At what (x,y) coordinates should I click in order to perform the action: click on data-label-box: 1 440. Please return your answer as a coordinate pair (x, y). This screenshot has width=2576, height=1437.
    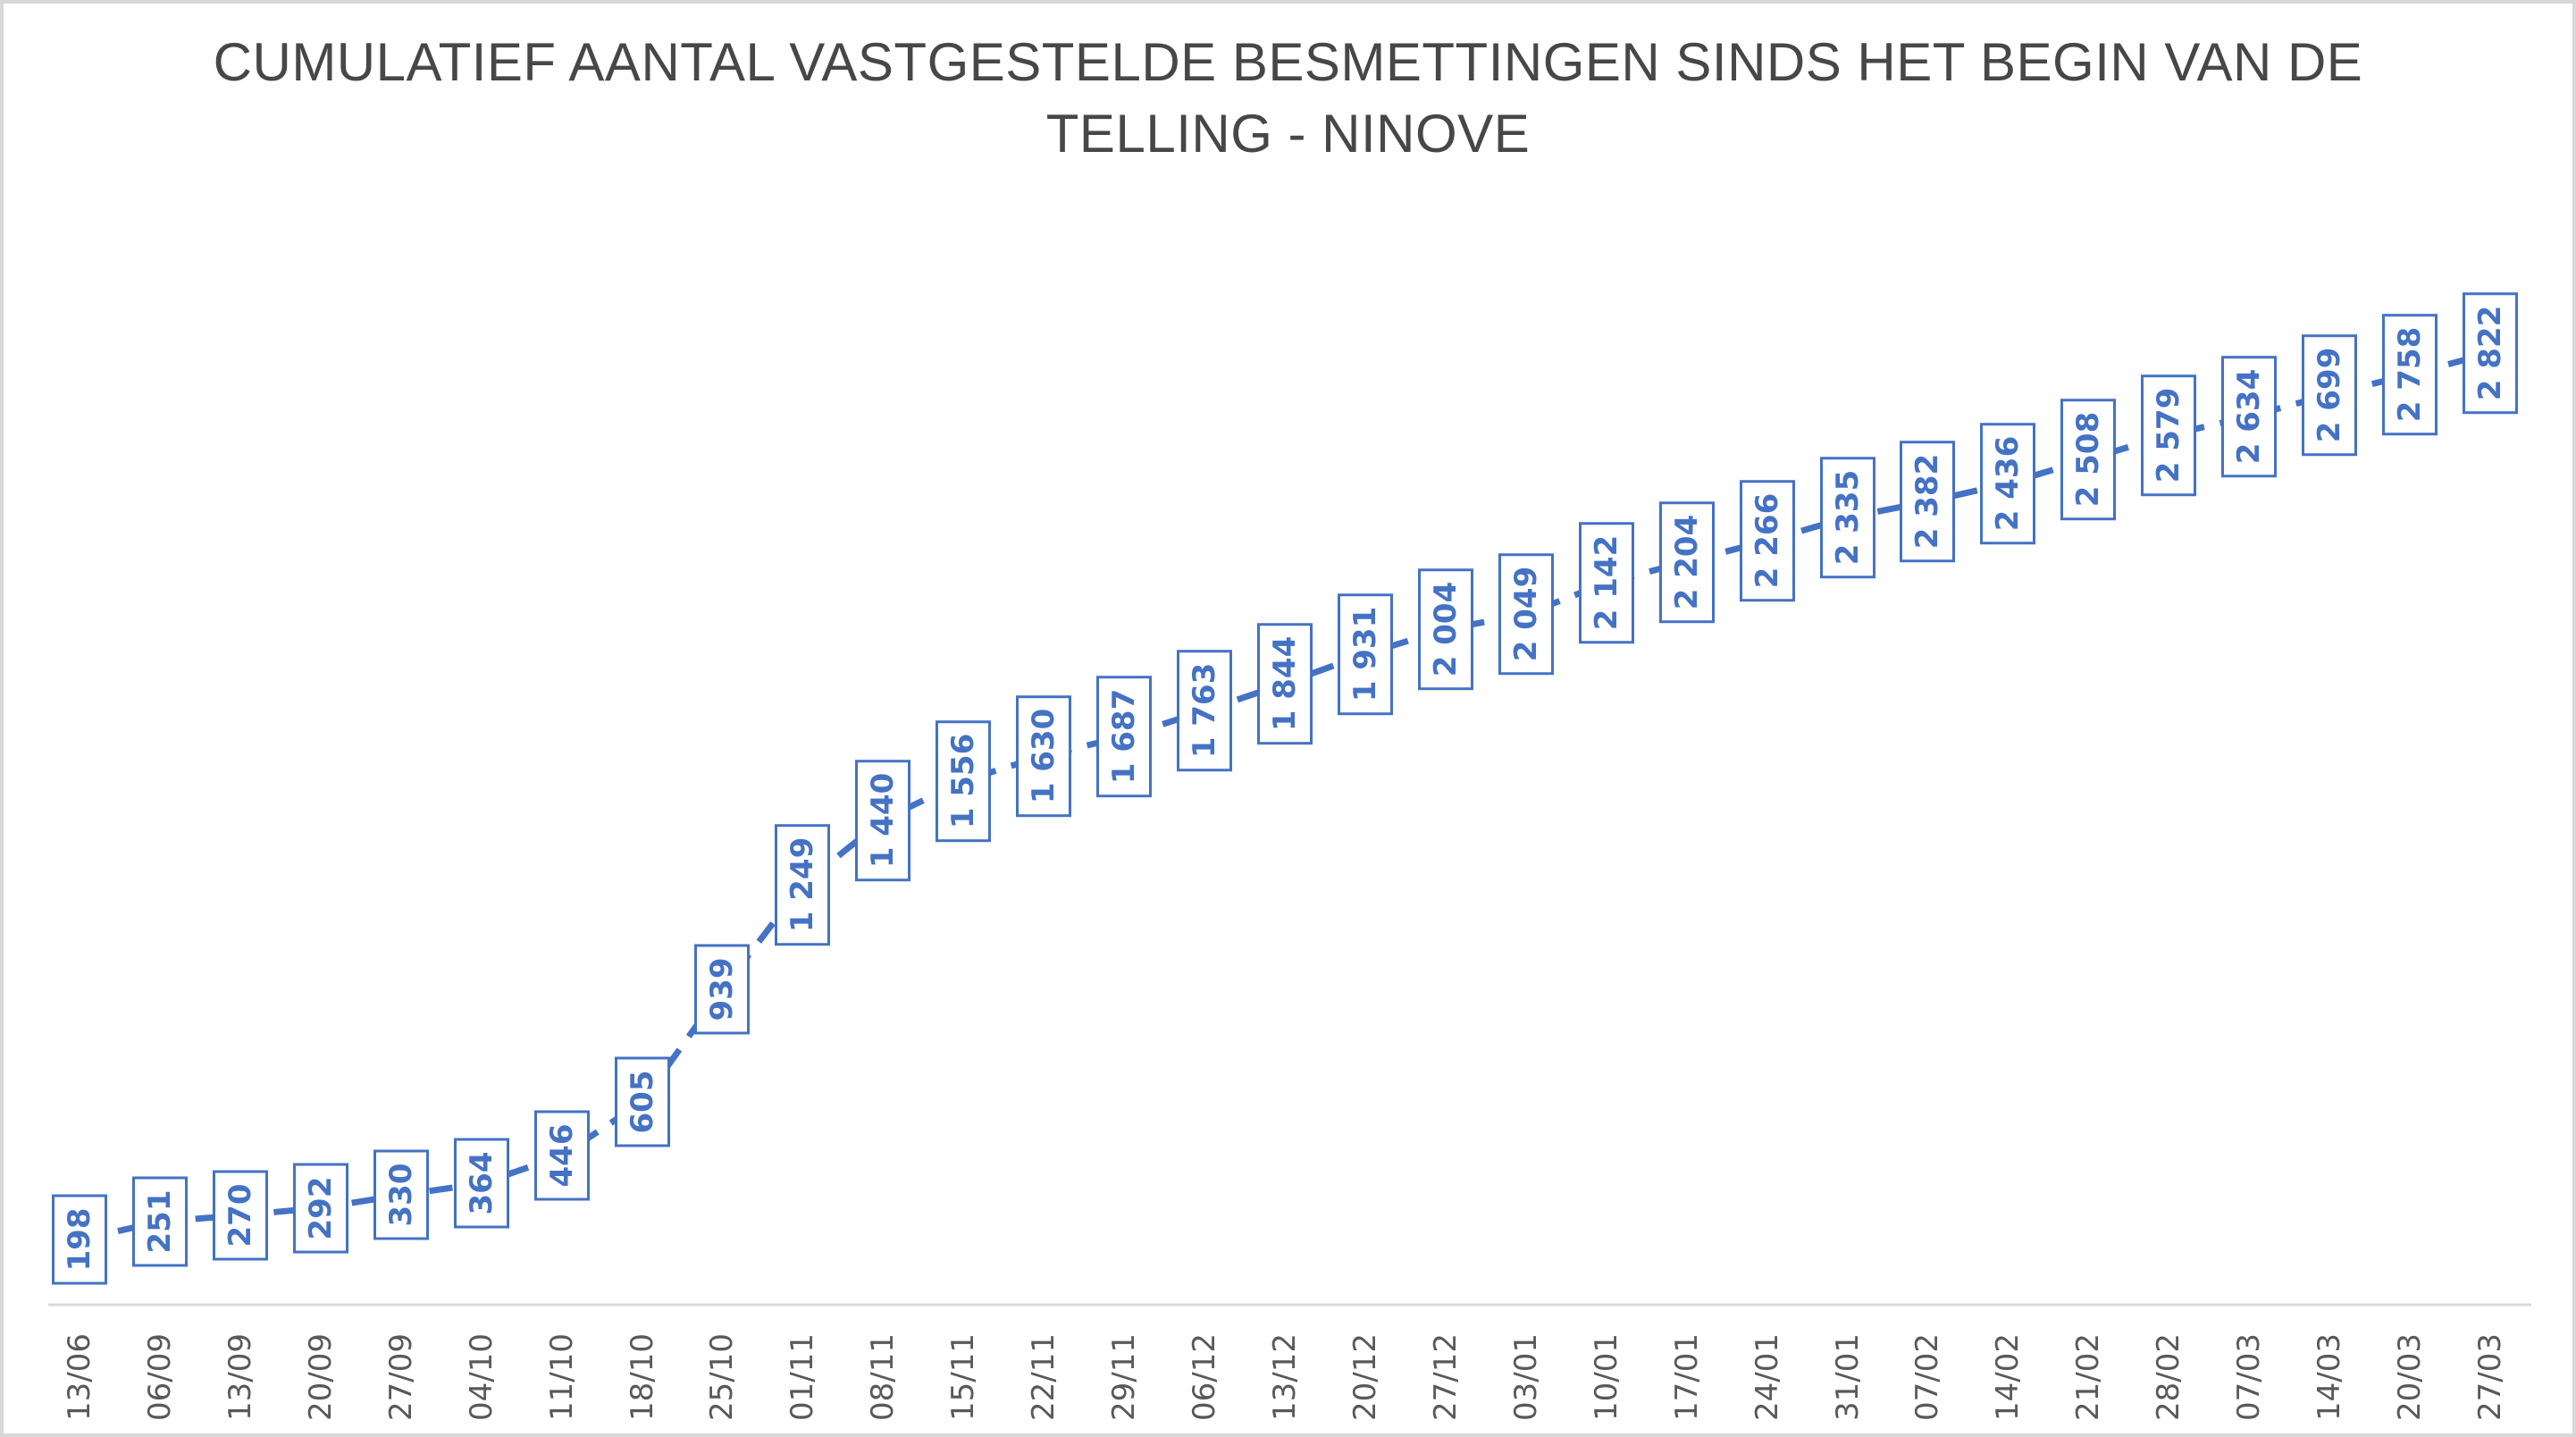
    Looking at the image, I should click on (883, 820).